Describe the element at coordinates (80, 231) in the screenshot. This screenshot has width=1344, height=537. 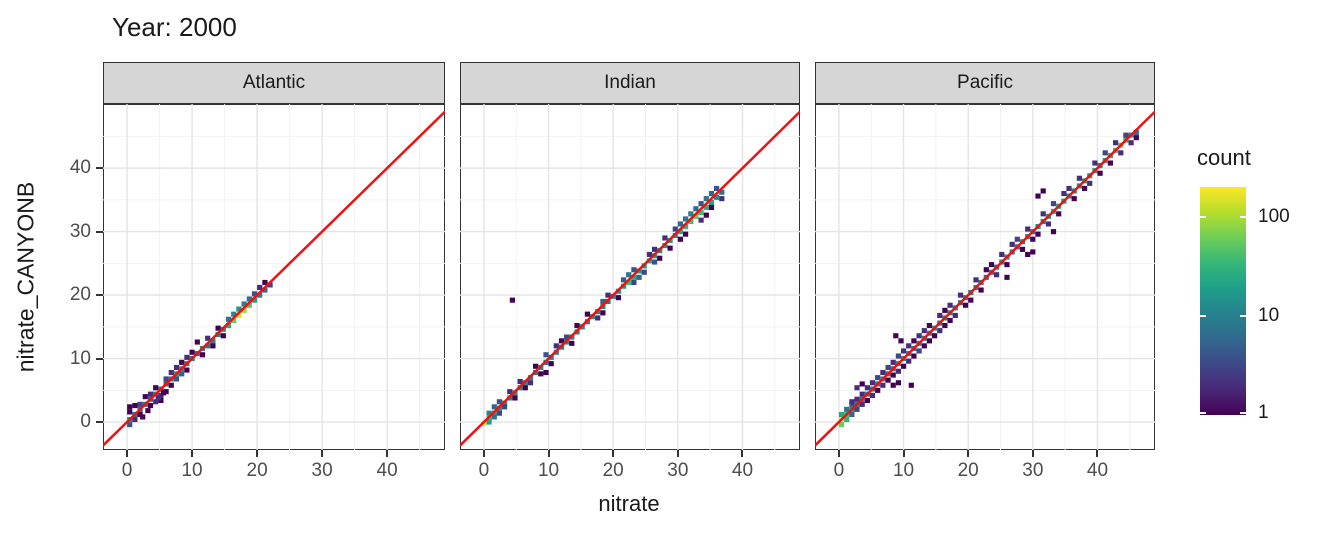
I see `y-tick-label: 30` at that location.